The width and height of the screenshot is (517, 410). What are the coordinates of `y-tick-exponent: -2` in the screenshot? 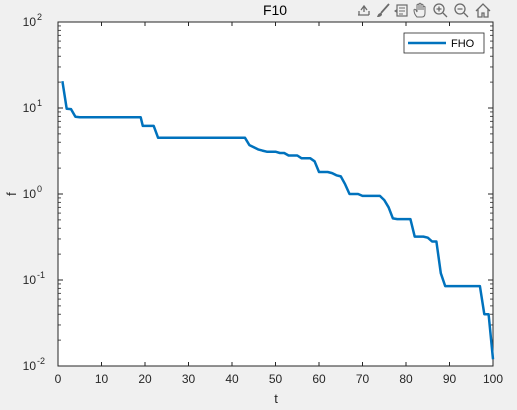 It's located at (41, 361).